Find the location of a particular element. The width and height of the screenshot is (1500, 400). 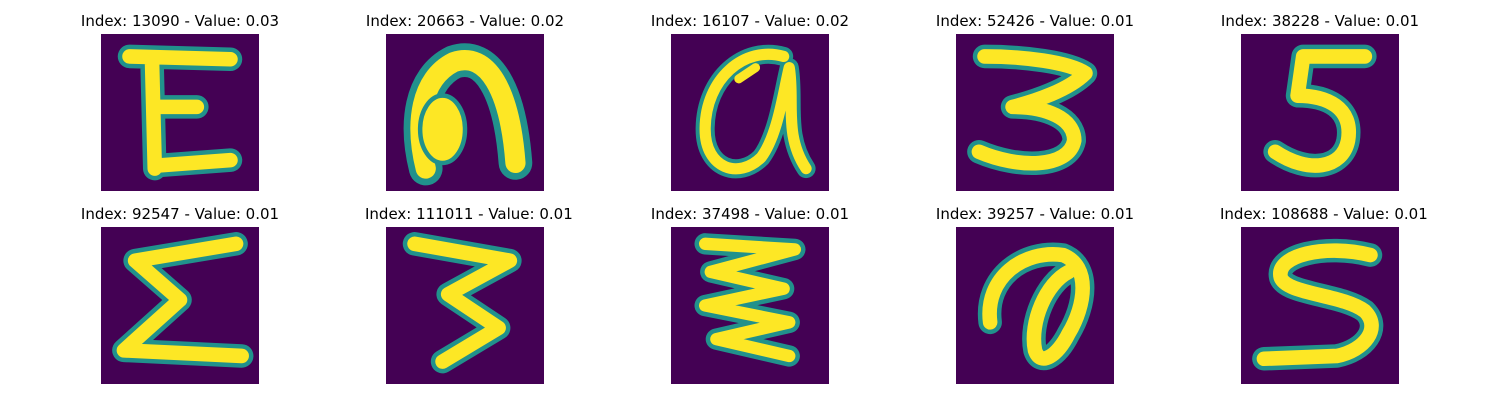

panel-title: Index: 38228 - Value: 0.01 is located at coordinates (1320, 21).